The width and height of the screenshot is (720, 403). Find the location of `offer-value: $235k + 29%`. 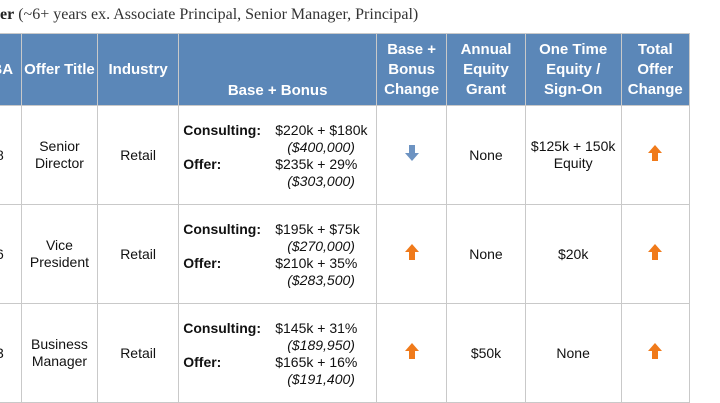

offer-value: $235k + 29% is located at coordinates (316, 164).